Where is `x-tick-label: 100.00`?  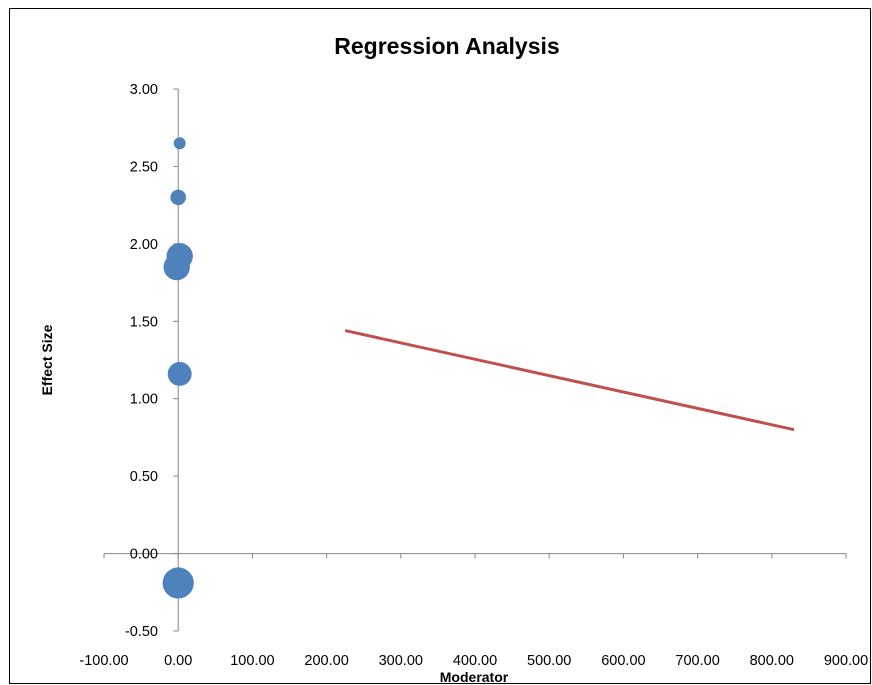
x-tick-label: 100.00 is located at coordinates (252, 661).